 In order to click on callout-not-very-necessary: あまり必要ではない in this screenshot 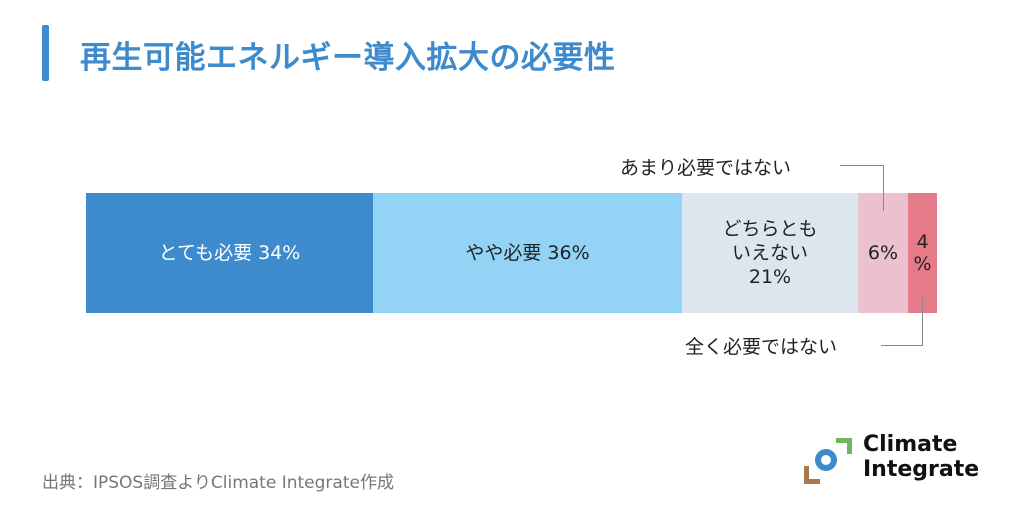, I will do `click(706, 168)`.